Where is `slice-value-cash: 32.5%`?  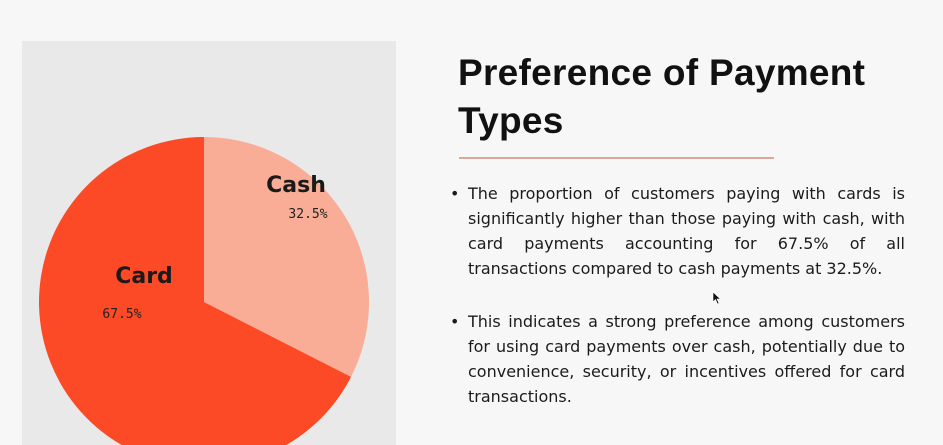
slice-value-cash: 32.5% is located at coordinates (307, 214).